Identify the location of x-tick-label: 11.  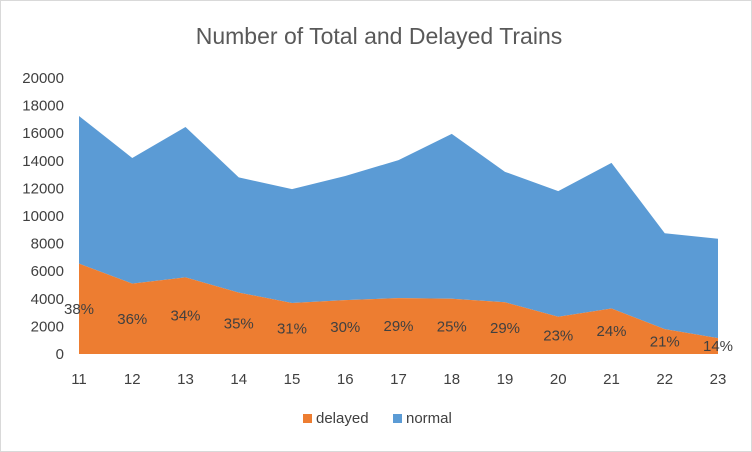
(79, 379).